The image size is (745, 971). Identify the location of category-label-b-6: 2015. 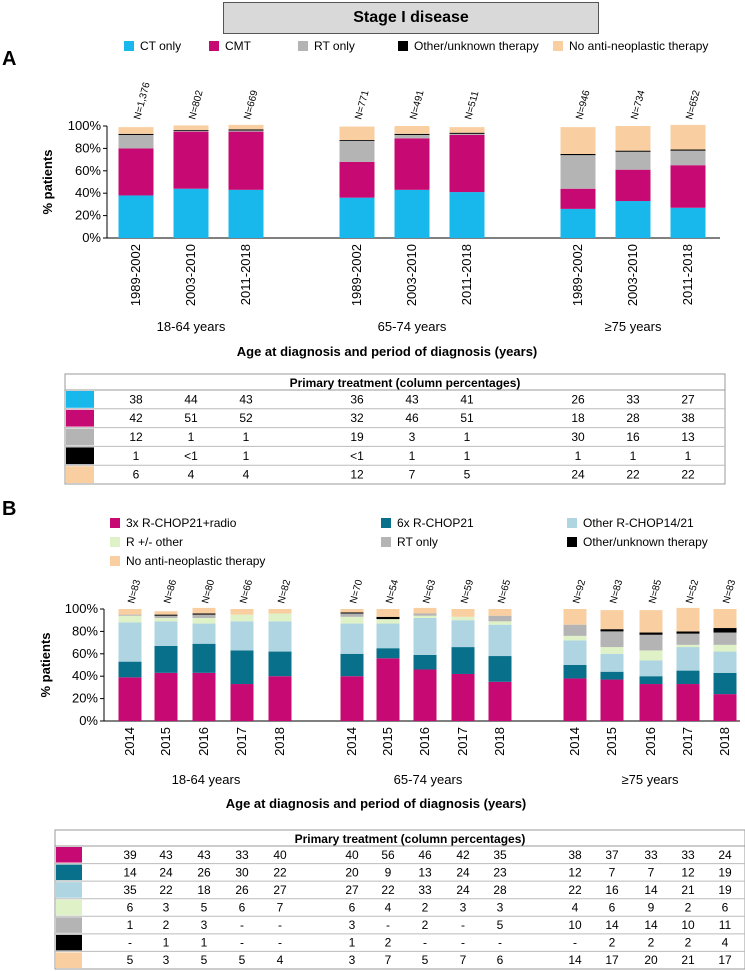
(387, 741).